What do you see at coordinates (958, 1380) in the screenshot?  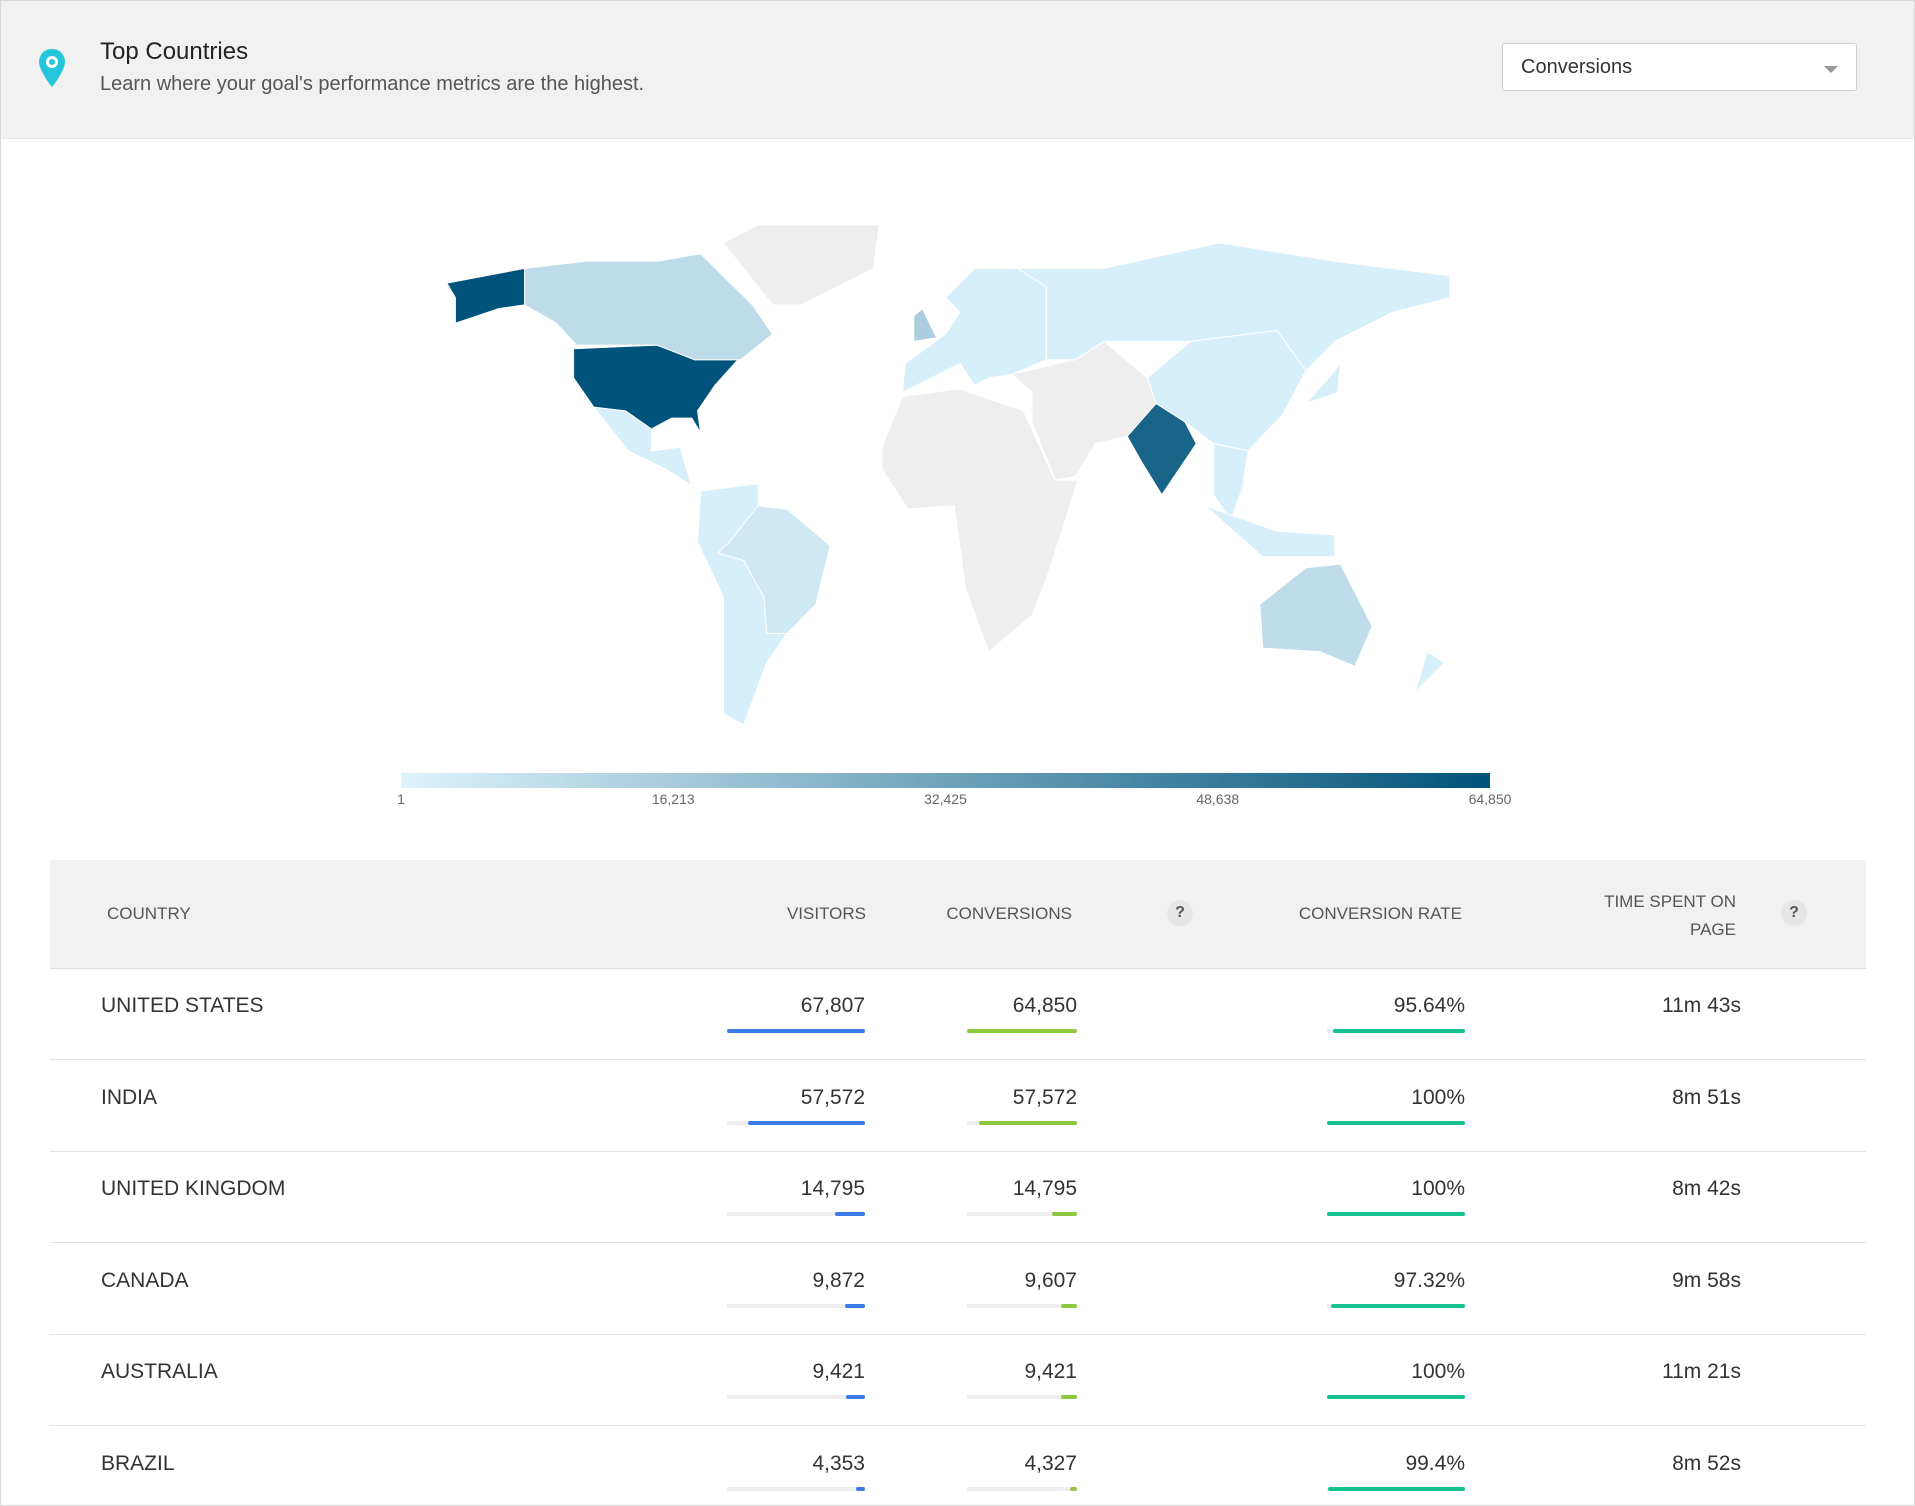 I see `table-row: AUSTRALIA 9,421 9,421 100% 11m 21s` at bounding box center [958, 1380].